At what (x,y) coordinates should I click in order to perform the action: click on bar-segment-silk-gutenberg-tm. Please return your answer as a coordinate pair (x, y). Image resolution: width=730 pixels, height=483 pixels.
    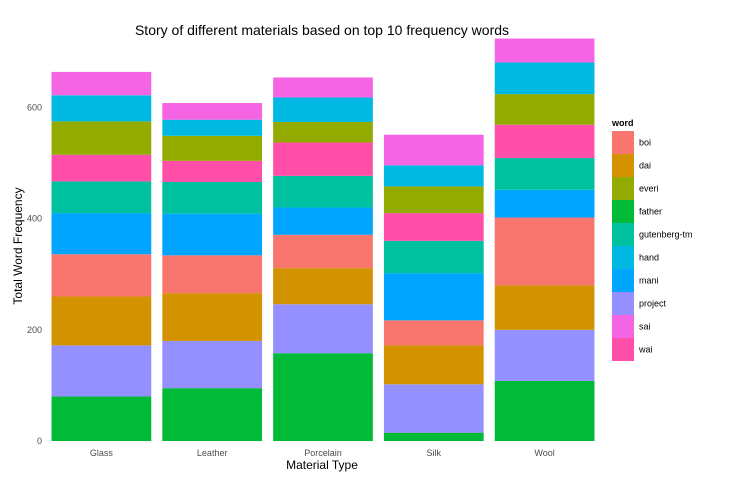
    Looking at the image, I should click on (433, 257).